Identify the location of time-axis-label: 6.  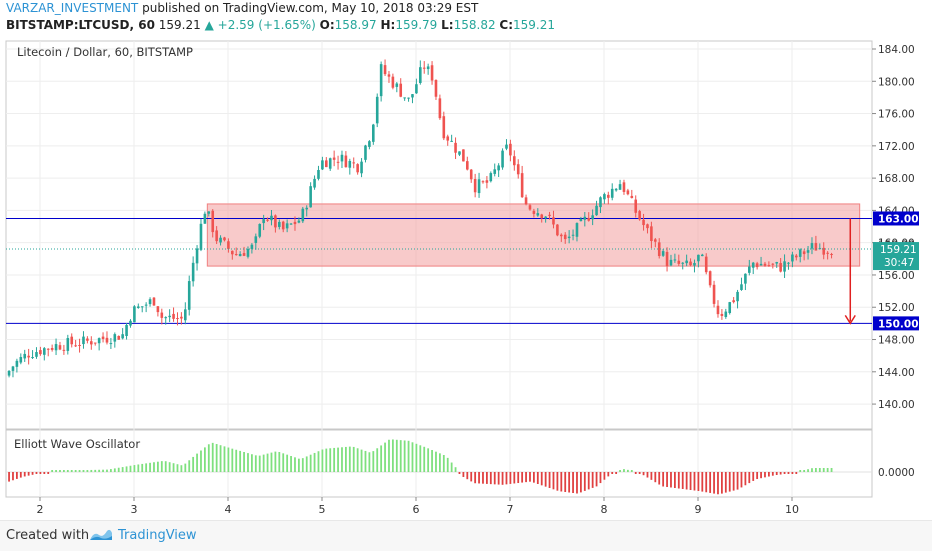
(416, 509).